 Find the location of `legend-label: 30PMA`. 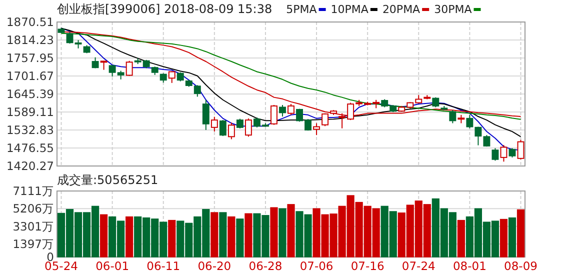

legend-label: 30PMA is located at coordinates (453, 9).